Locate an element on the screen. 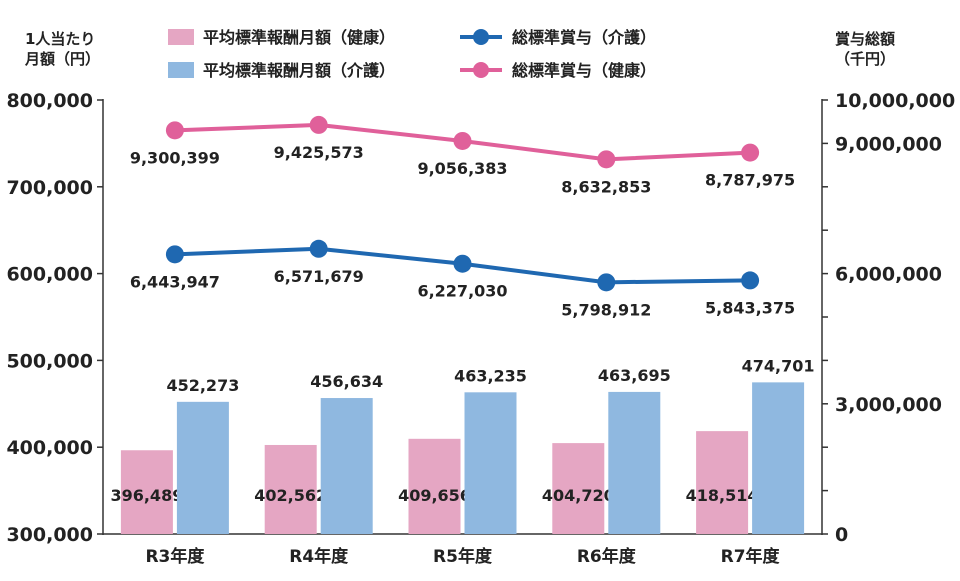 The image size is (960, 581). x-axis-labels: R3年度 R4年度 R5年度 R6年度 R7年度 is located at coordinates (462, 556).